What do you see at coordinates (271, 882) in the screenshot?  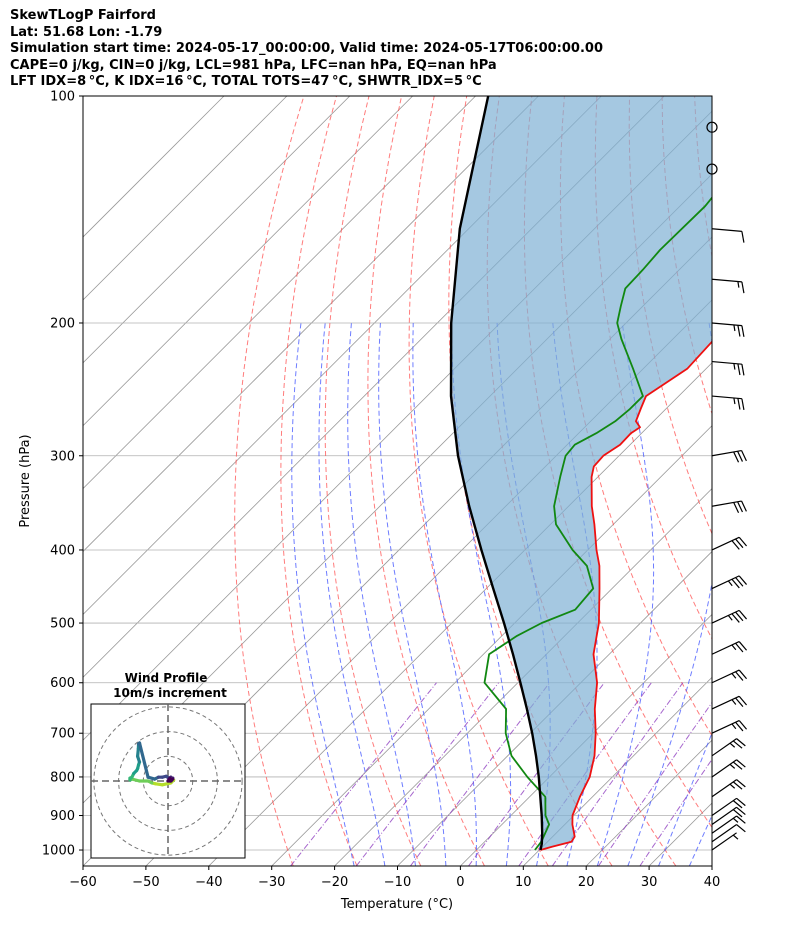 I see `x-tick-label: −30` at bounding box center [271, 882].